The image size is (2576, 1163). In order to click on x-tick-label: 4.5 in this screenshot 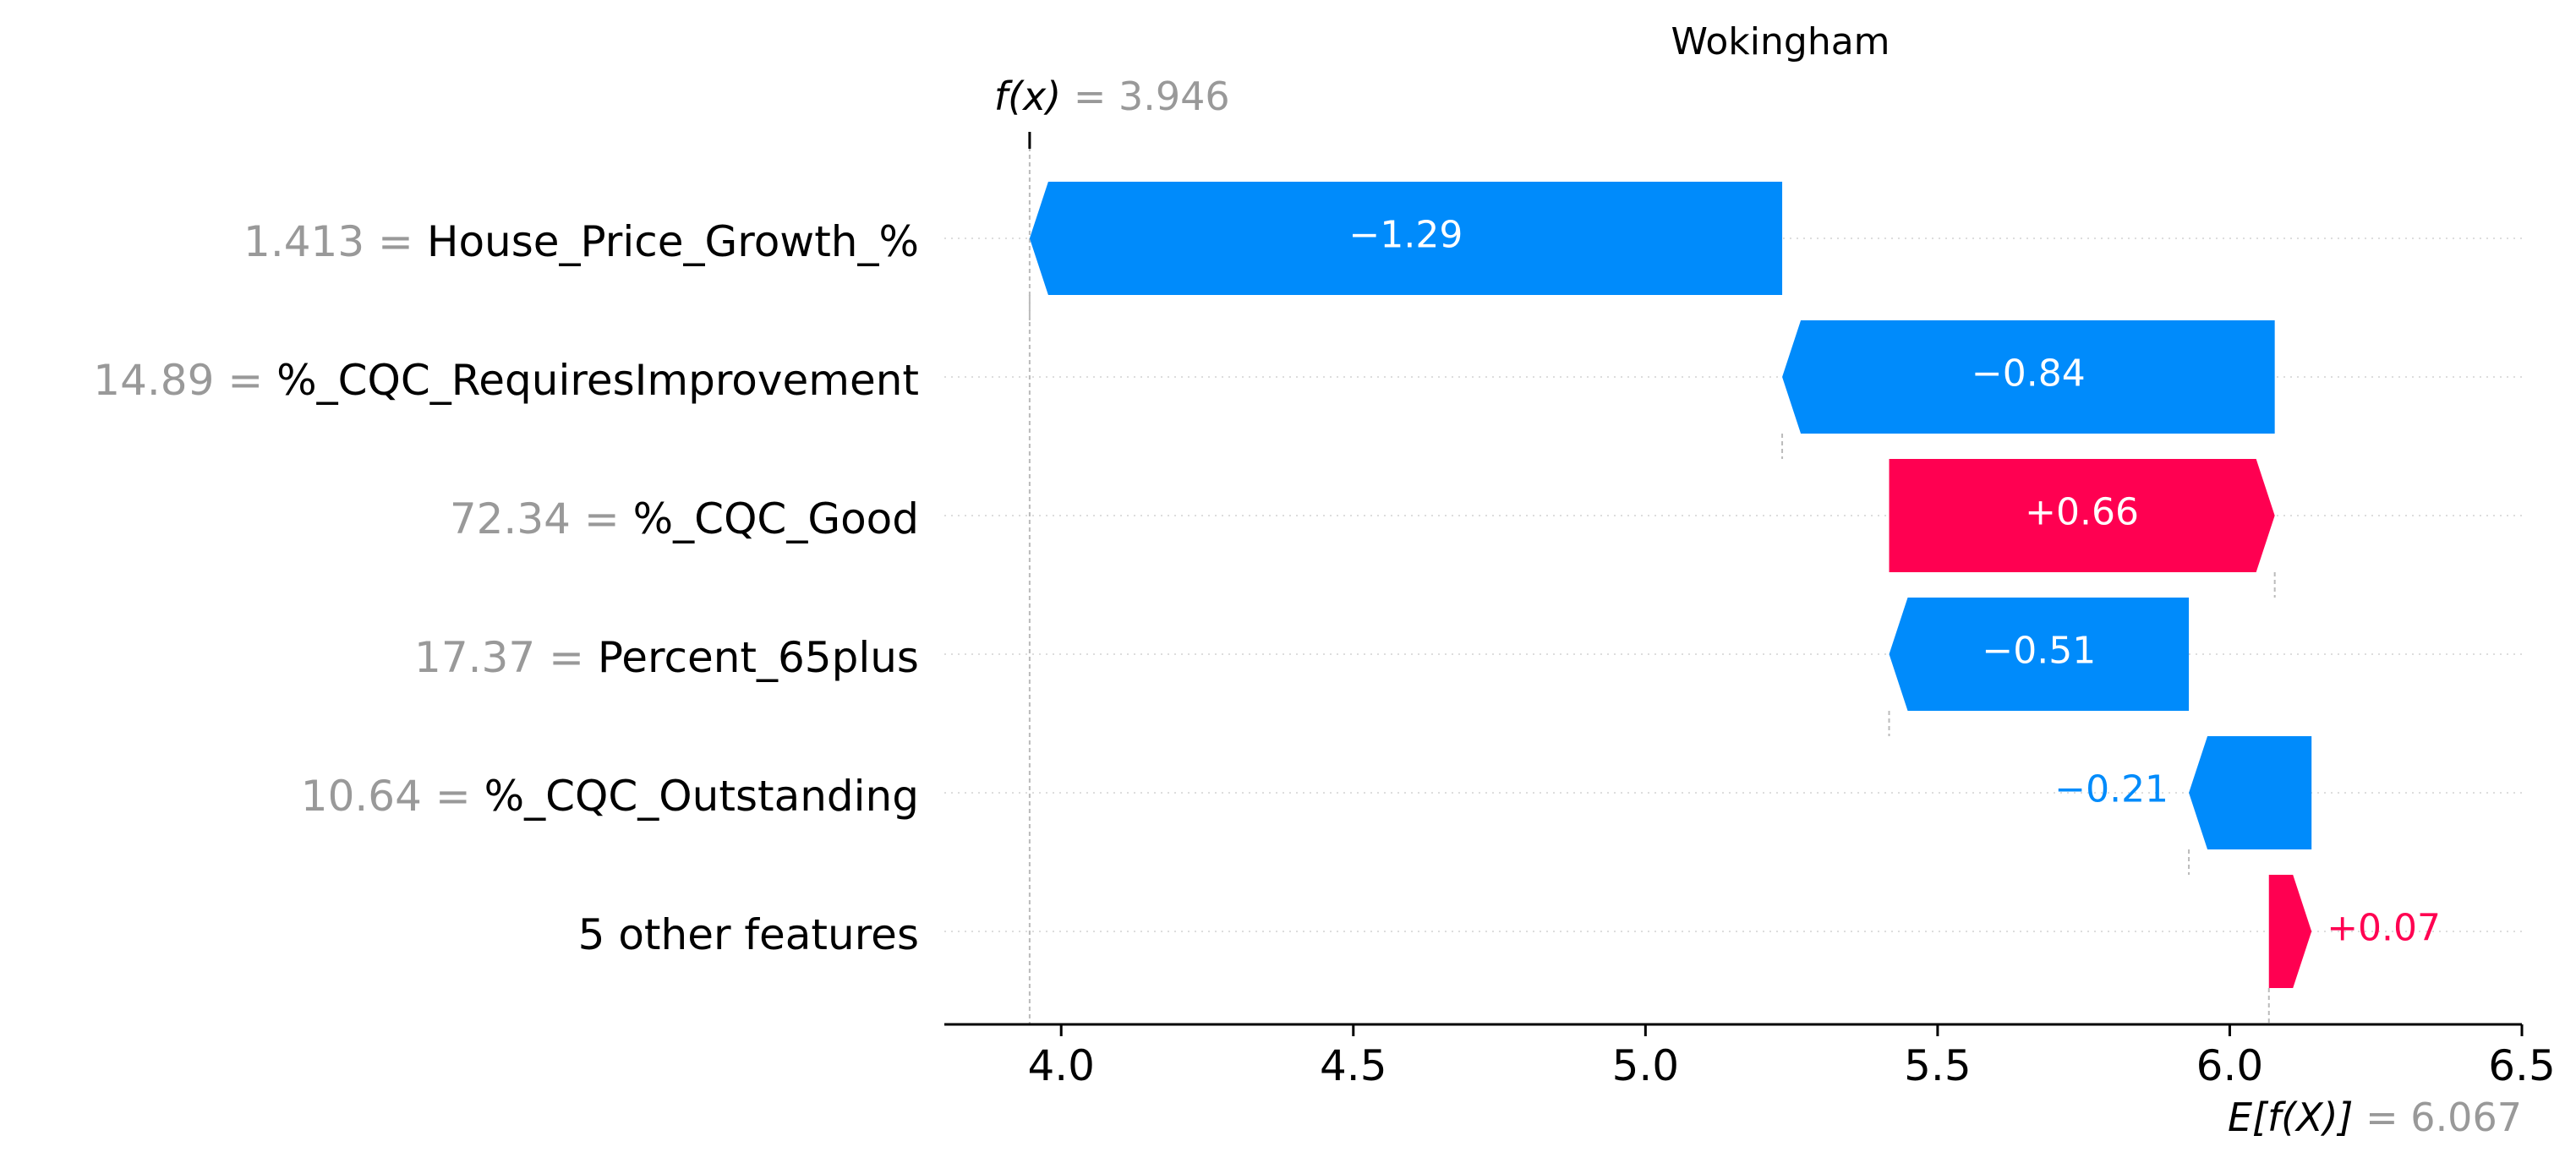, I will do `click(1353, 1065)`.